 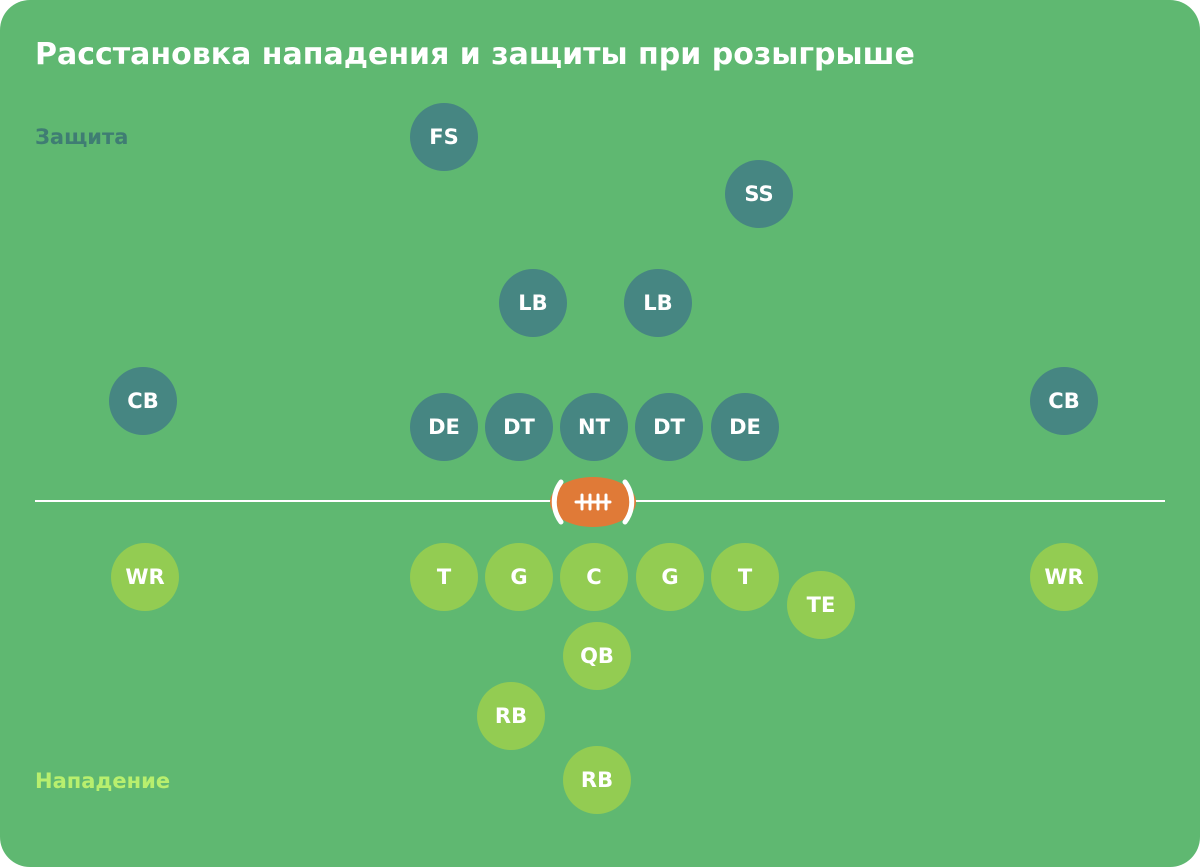 What do you see at coordinates (594, 577) in the screenshot?
I see `offense-player-c: C` at bounding box center [594, 577].